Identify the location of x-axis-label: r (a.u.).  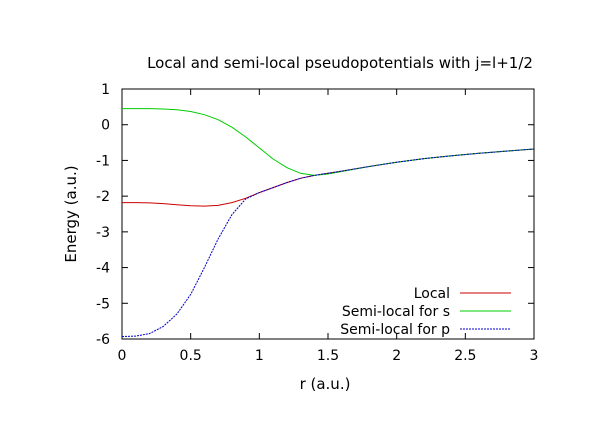
(325, 384).